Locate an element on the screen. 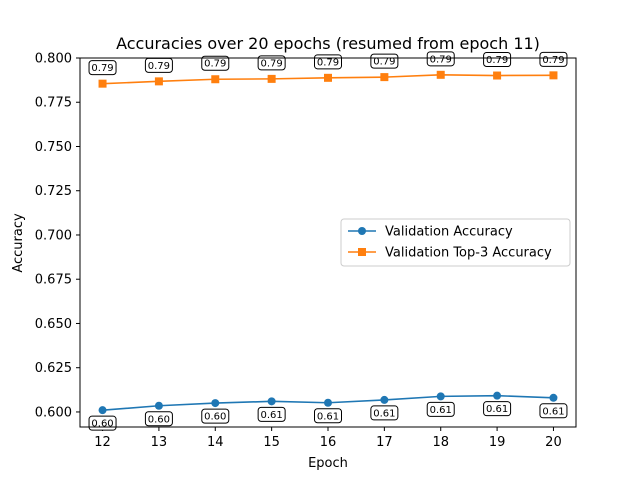 The width and height of the screenshot is (640, 480). x-tick-label: 20 is located at coordinates (553, 442).